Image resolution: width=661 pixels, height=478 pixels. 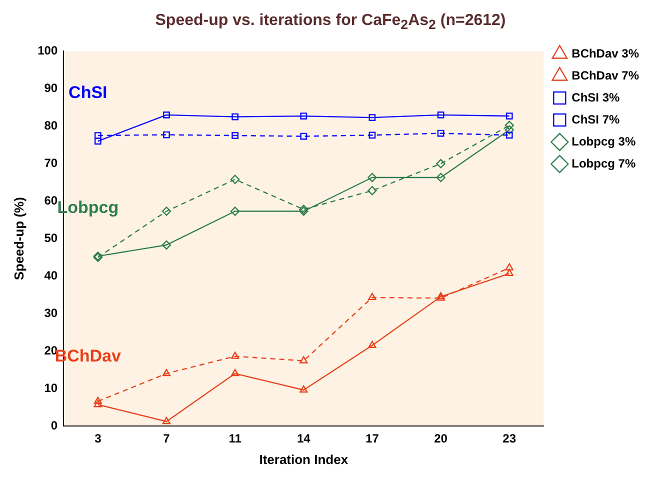 I want to click on y-tick-label: 40, so click(x=51, y=275).